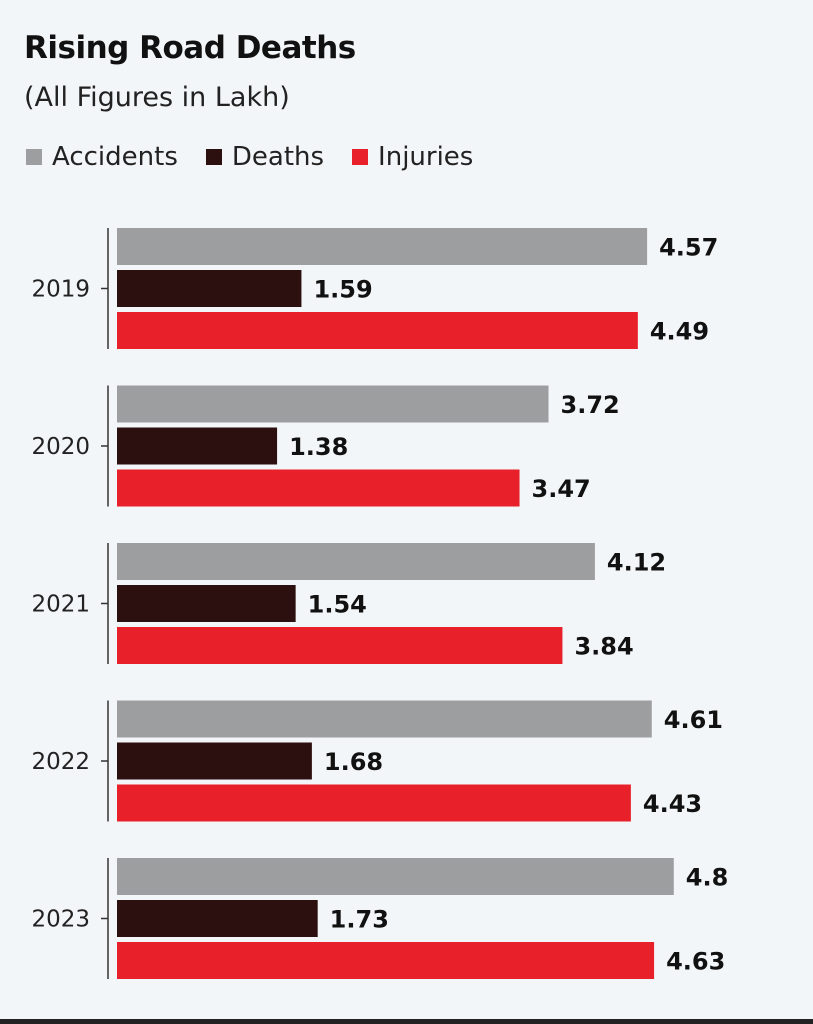 The width and height of the screenshot is (813, 1024). Describe the element at coordinates (213, 157) in the screenshot. I see `legend-swatch-deaths` at that location.